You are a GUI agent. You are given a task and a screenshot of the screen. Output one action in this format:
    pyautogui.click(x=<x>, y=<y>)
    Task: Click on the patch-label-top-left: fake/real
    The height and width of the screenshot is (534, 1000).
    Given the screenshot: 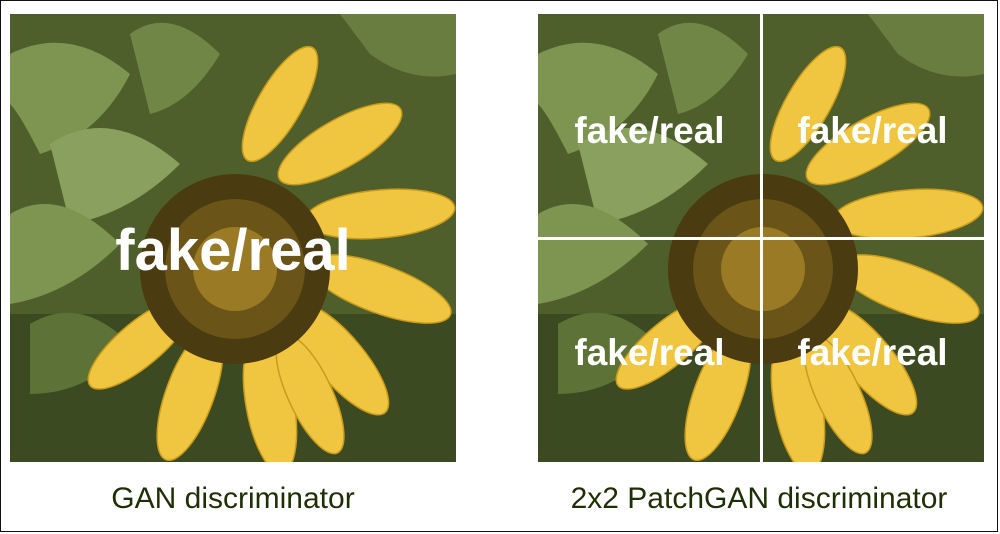 What is the action you would take?
    pyautogui.click(x=649, y=130)
    